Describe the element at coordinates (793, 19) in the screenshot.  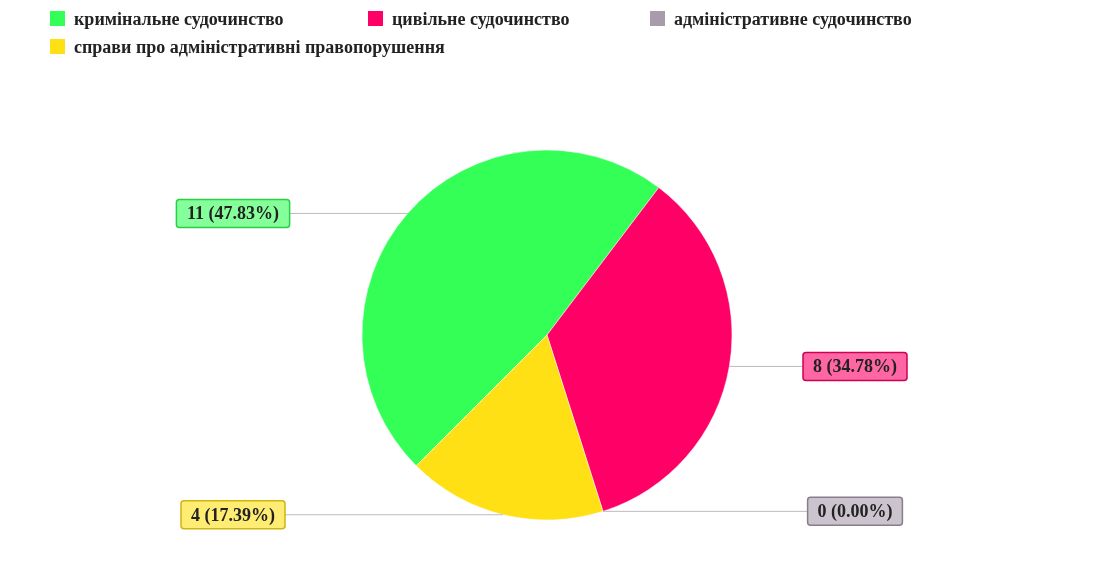
I see `legend-label: адміністративне судочинство` at that location.